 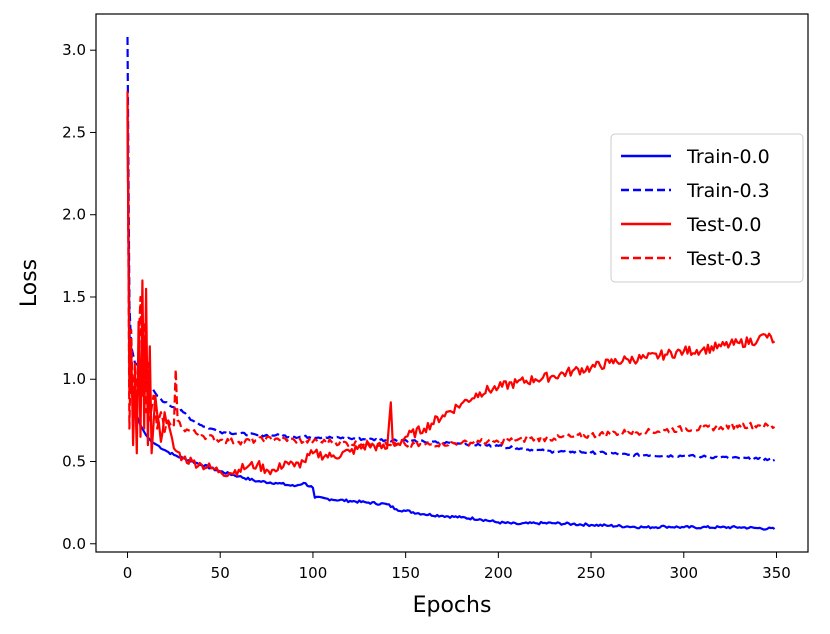 I want to click on y-tick-label: 0.0, so click(x=74, y=544).